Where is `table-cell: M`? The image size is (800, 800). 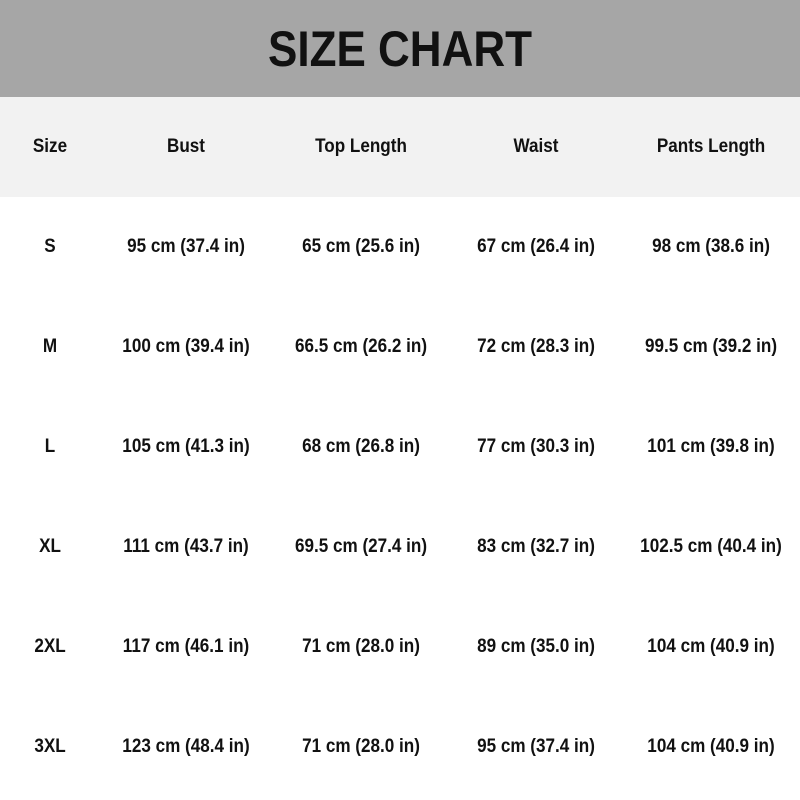 table-cell: M is located at coordinates (50, 346).